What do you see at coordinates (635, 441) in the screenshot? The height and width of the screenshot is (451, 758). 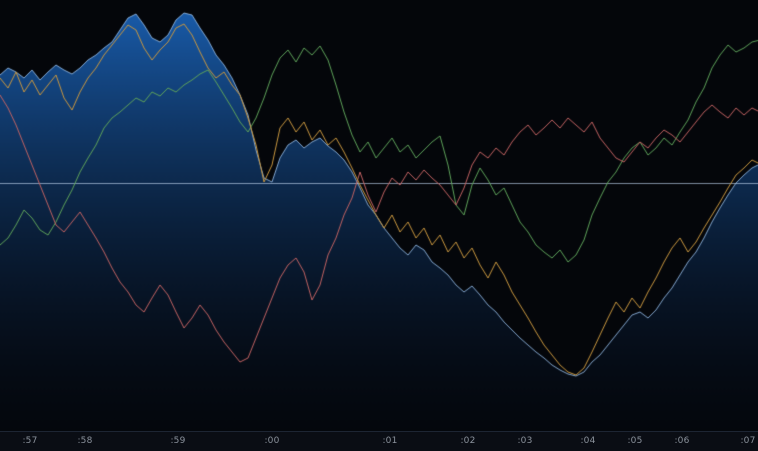 I see `time-axis-label: :05` at bounding box center [635, 441].